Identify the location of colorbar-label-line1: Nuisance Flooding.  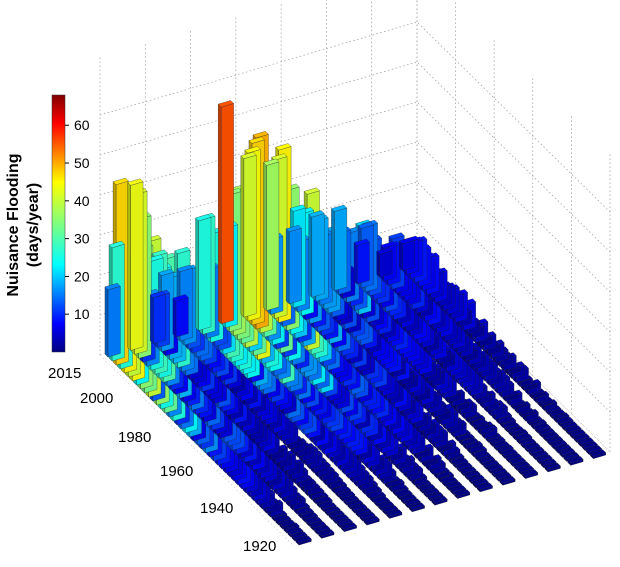
(13, 224).